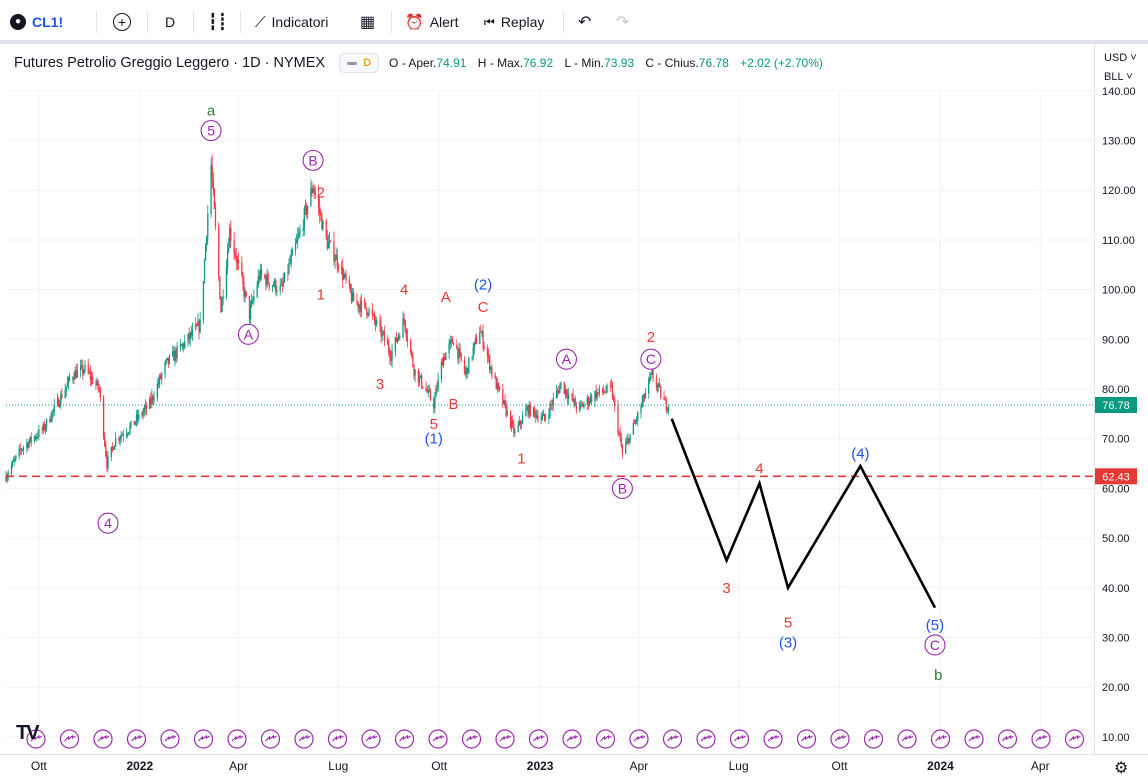 Image resolution: width=1148 pixels, height=784 pixels. I want to click on compare-button: +, so click(122, 22).